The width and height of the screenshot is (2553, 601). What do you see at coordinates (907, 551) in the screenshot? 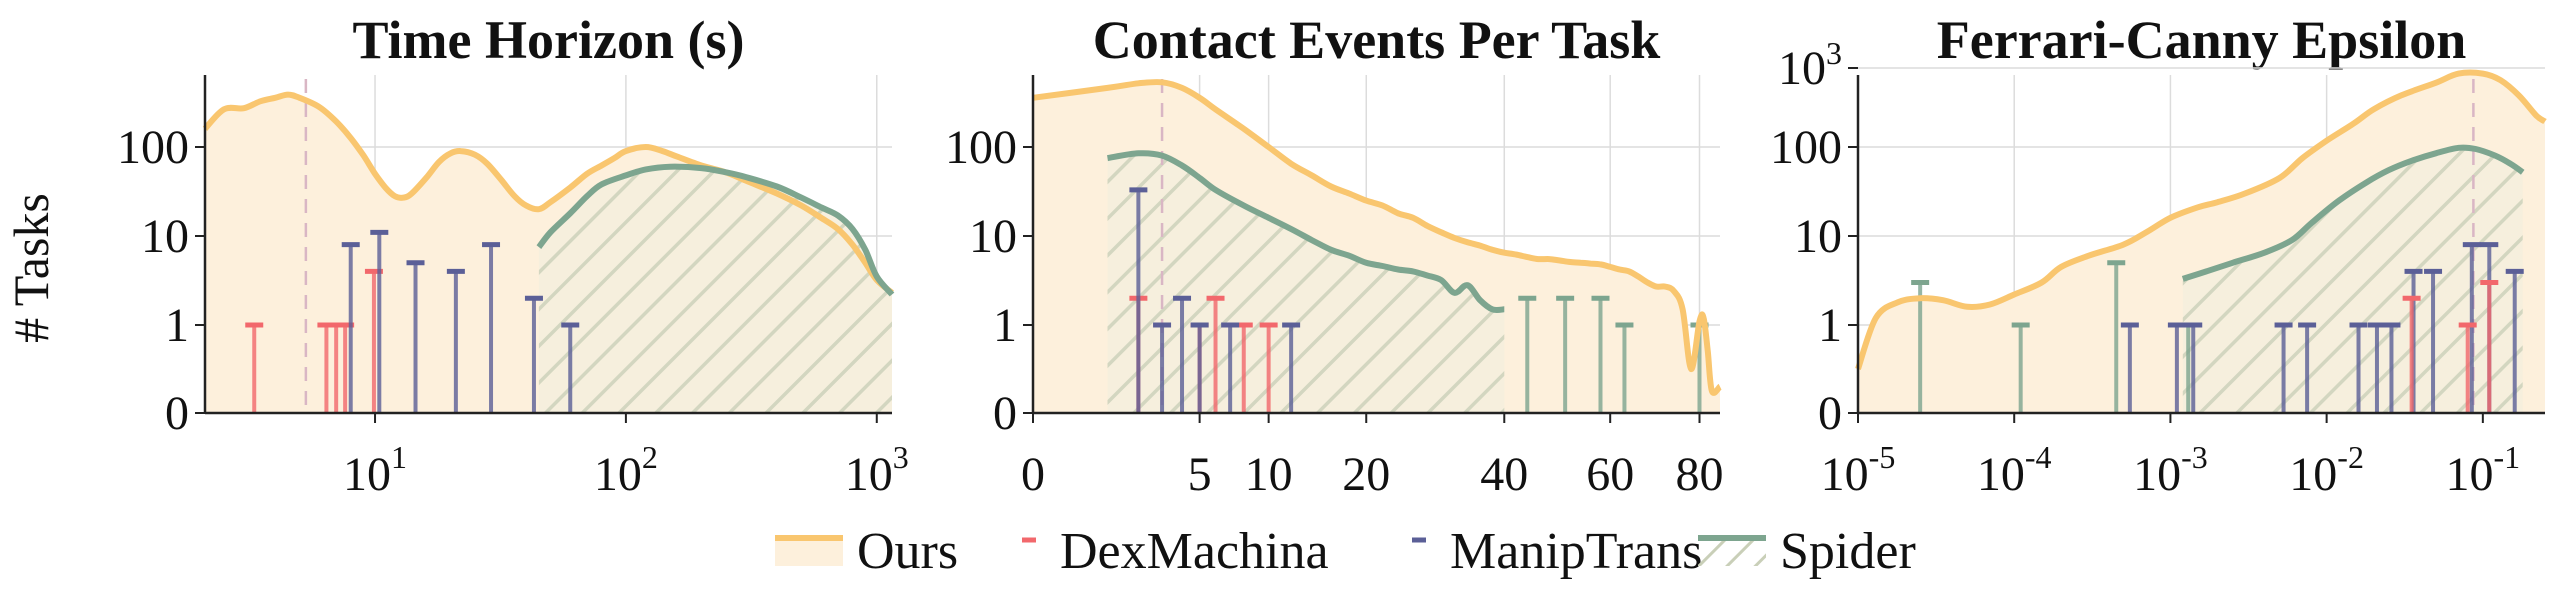
I see `legend-label: Ours` at bounding box center [907, 551].